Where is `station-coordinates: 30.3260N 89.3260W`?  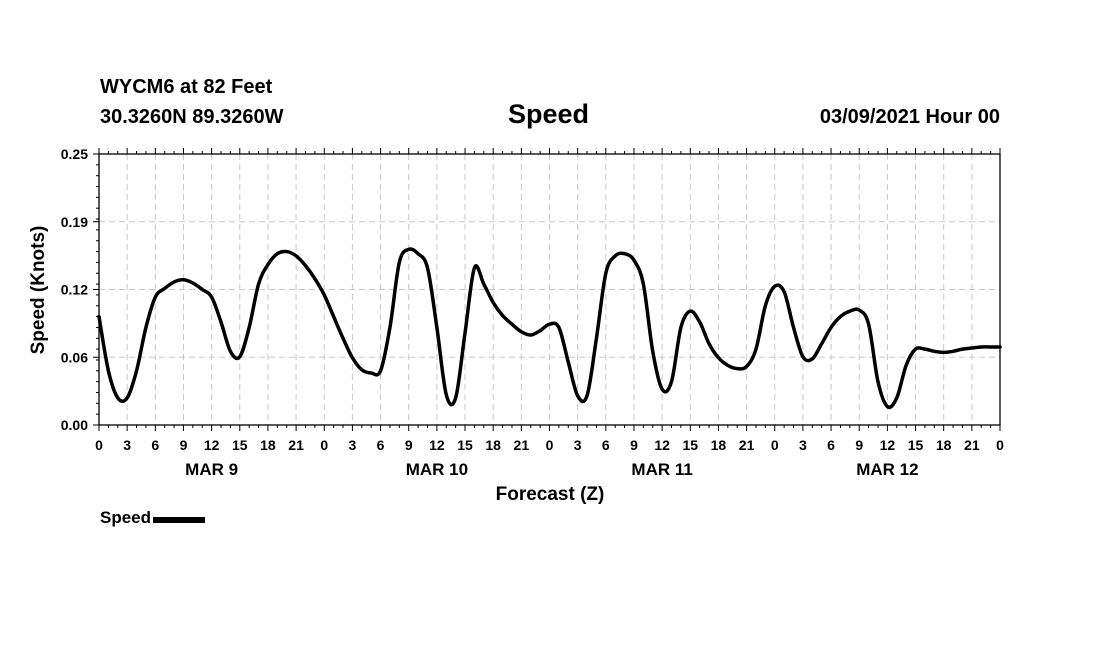
station-coordinates: 30.3260N 89.3260W is located at coordinates (192, 117).